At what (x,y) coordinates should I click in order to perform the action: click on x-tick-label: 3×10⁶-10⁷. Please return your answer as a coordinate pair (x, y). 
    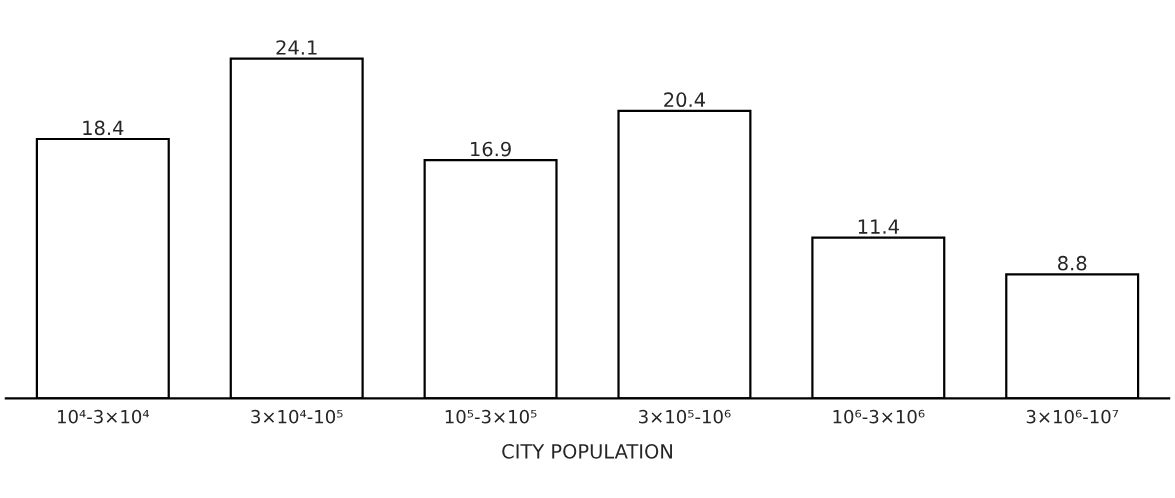
    Looking at the image, I should click on (1072, 416).